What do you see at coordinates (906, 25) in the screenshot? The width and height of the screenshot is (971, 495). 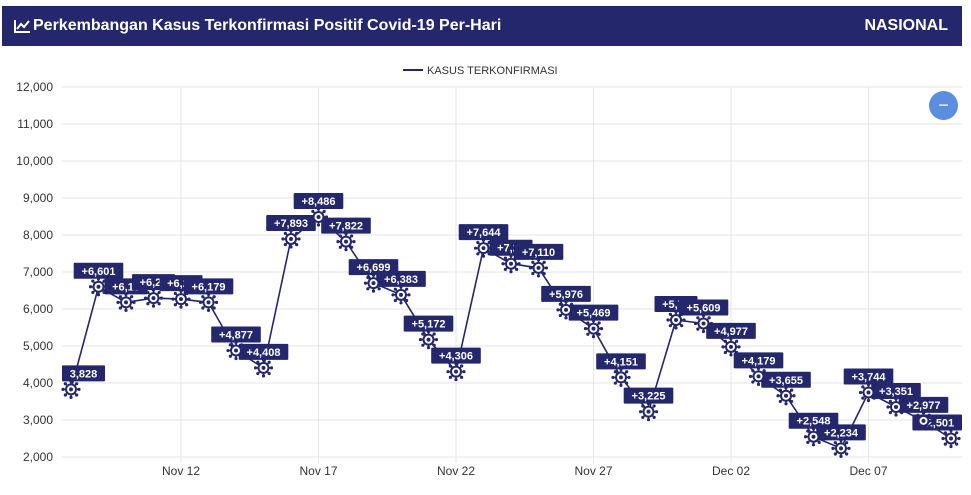 I see `scope-label: NASIONAL` at bounding box center [906, 25].